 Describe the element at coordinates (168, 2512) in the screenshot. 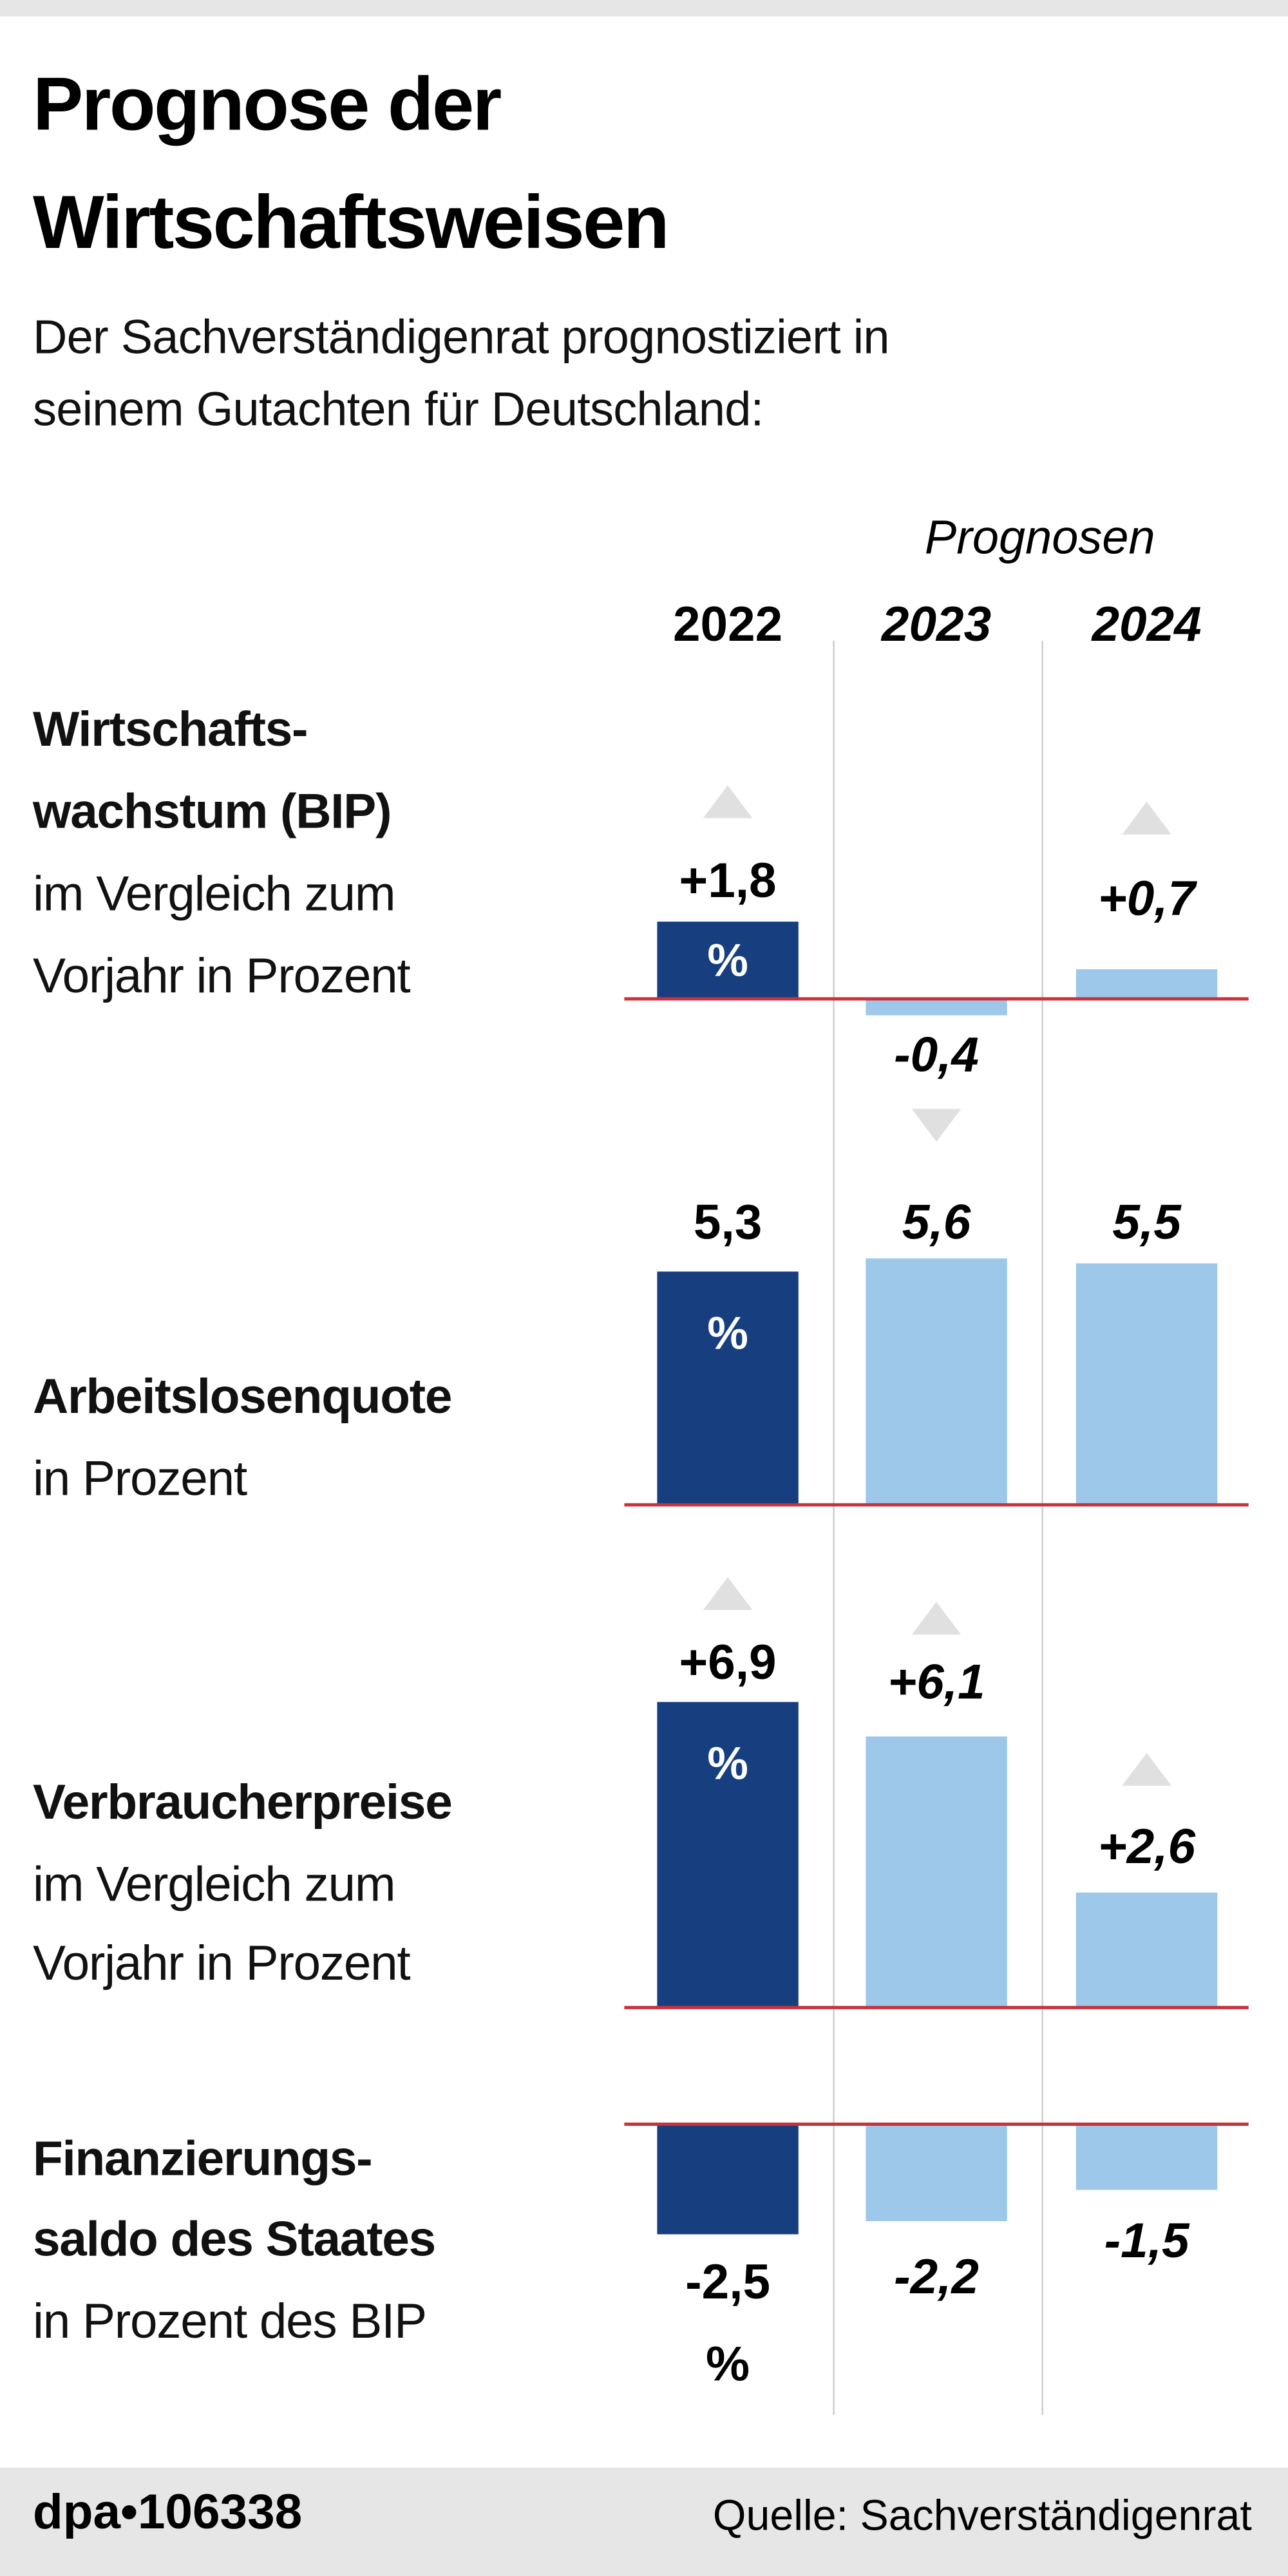

I see `agency-credit: dpa•106338` at that location.